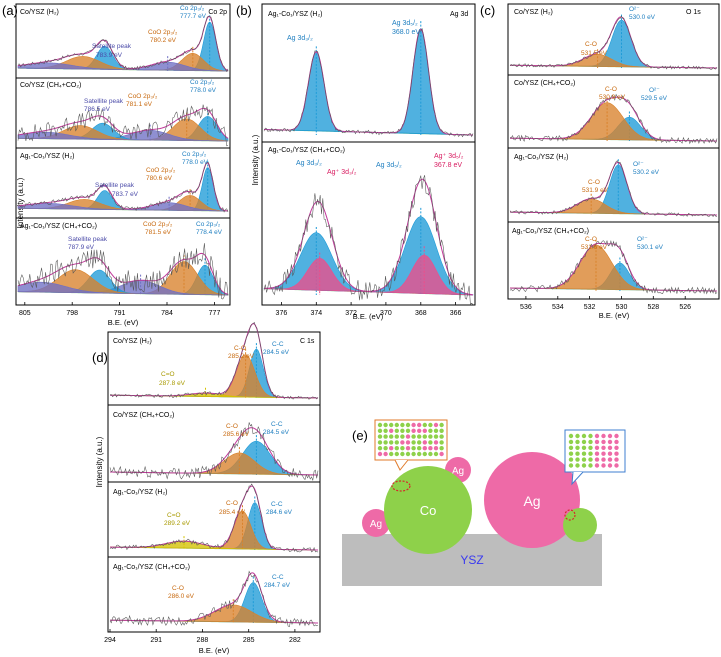 This screenshot has width=721, height=657. I want to click on x-tick-label: 784, so click(167, 313).